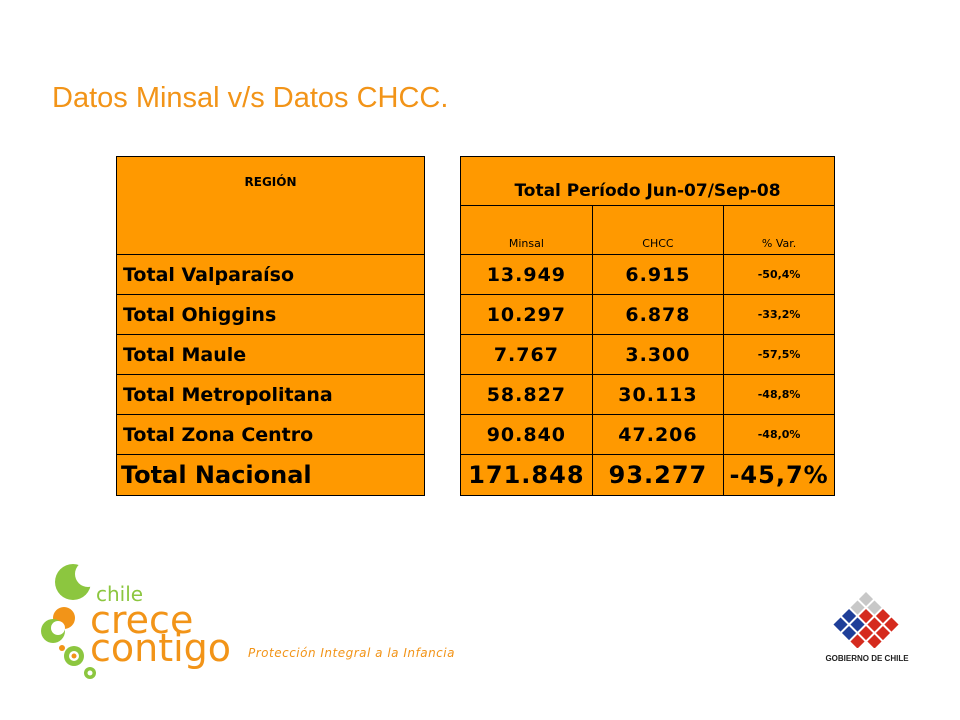 The height and width of the screenshot is (720, 960). I want to click on var-cell: -57,5%, so click(779, 354).